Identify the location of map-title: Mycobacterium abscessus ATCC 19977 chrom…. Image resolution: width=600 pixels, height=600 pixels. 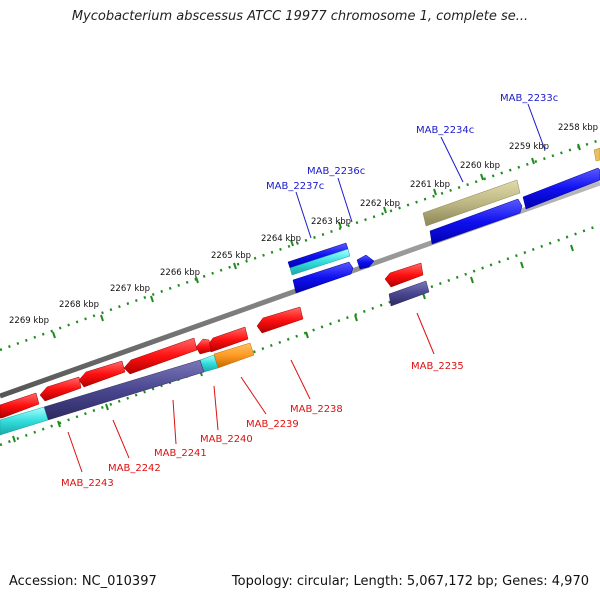
(300, 16).